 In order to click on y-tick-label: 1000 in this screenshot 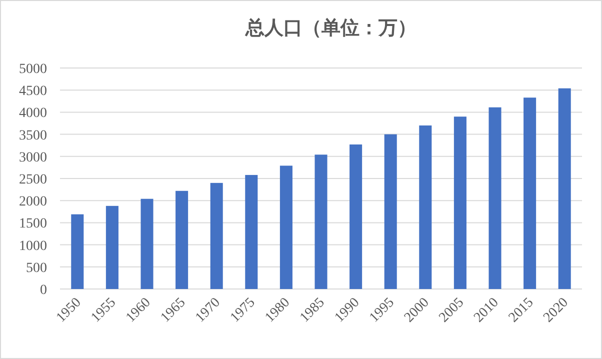, I will do `click(33, 246)`.